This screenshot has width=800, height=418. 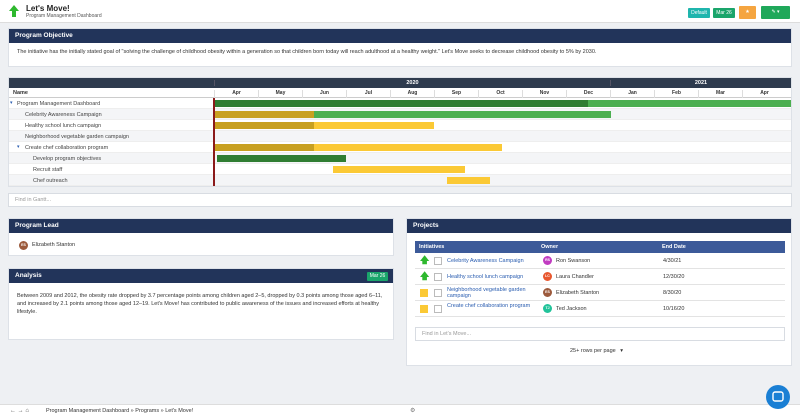 I want to click on app-subtitle: Program Management Dashboard, so click(x=64, y=16).